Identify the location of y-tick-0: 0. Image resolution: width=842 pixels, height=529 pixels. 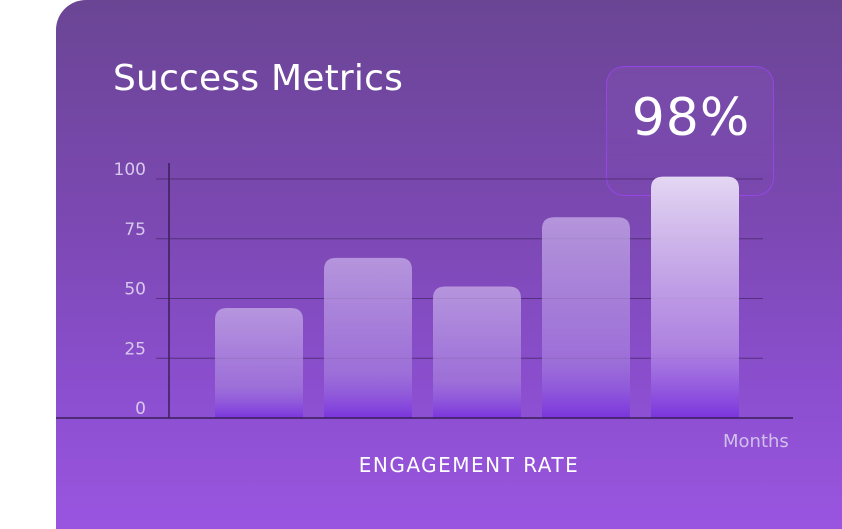
(140, 409).